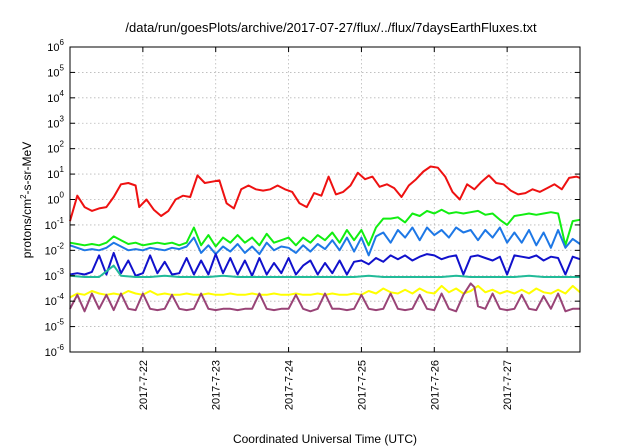 The width and height of the screenshot is (640, 448). What do you see at coordinates (55, 97) in the screenshot?
I see `y-tick-label: 10⁴` at bounding box center [55, 97].